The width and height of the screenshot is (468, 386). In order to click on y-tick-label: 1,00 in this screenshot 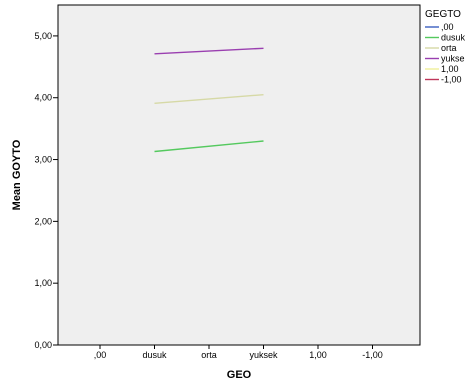, I will do `click(43, 283)`.